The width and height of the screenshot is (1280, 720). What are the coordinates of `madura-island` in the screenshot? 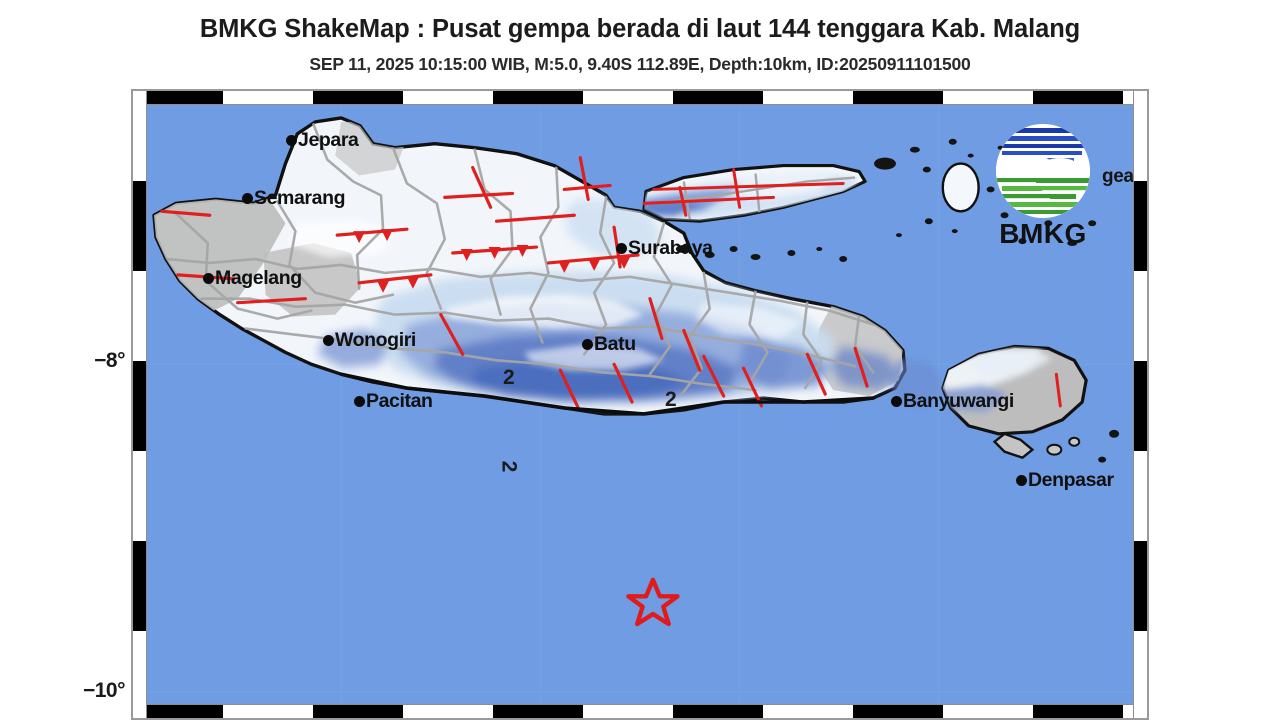 It's located at (754, 193).